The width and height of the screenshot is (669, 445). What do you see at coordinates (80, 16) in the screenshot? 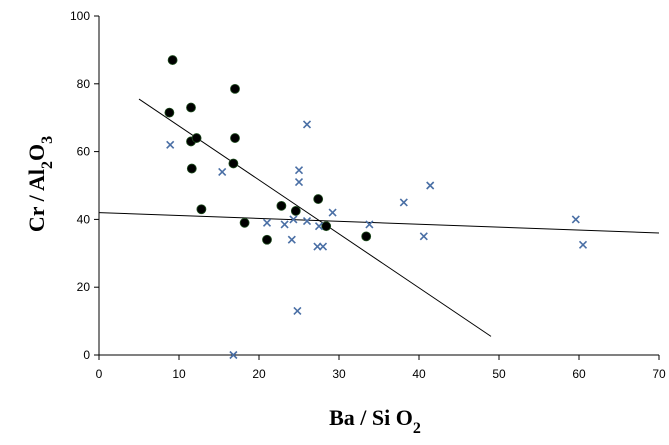
I see `y-tick-label: 100` at bounding box center [80, 16].